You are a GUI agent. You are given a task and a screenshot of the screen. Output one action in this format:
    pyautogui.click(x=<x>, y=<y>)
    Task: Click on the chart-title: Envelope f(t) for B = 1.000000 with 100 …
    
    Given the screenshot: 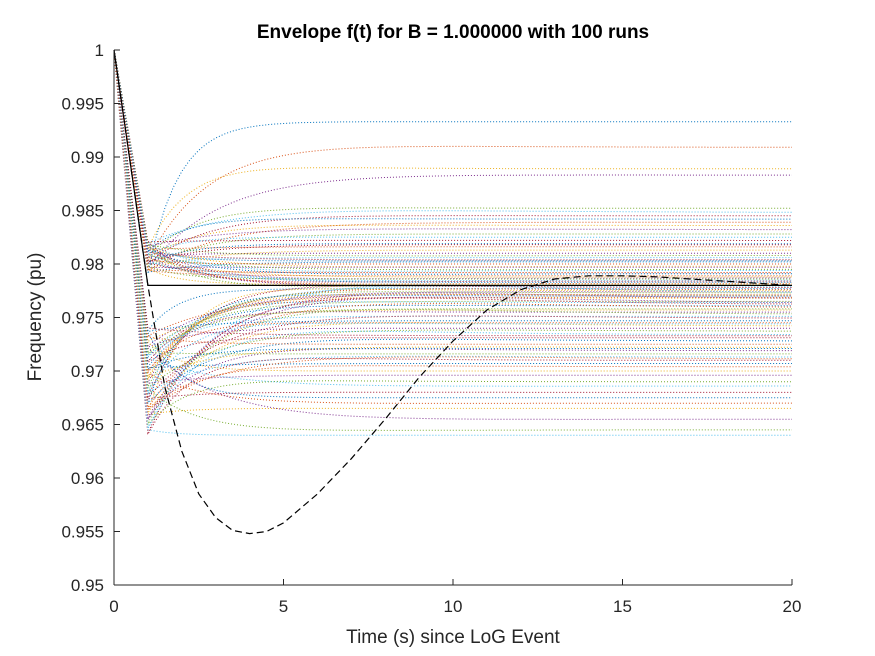 What is the action you would take?
    pyautogui.click(x=453, y=32)
    